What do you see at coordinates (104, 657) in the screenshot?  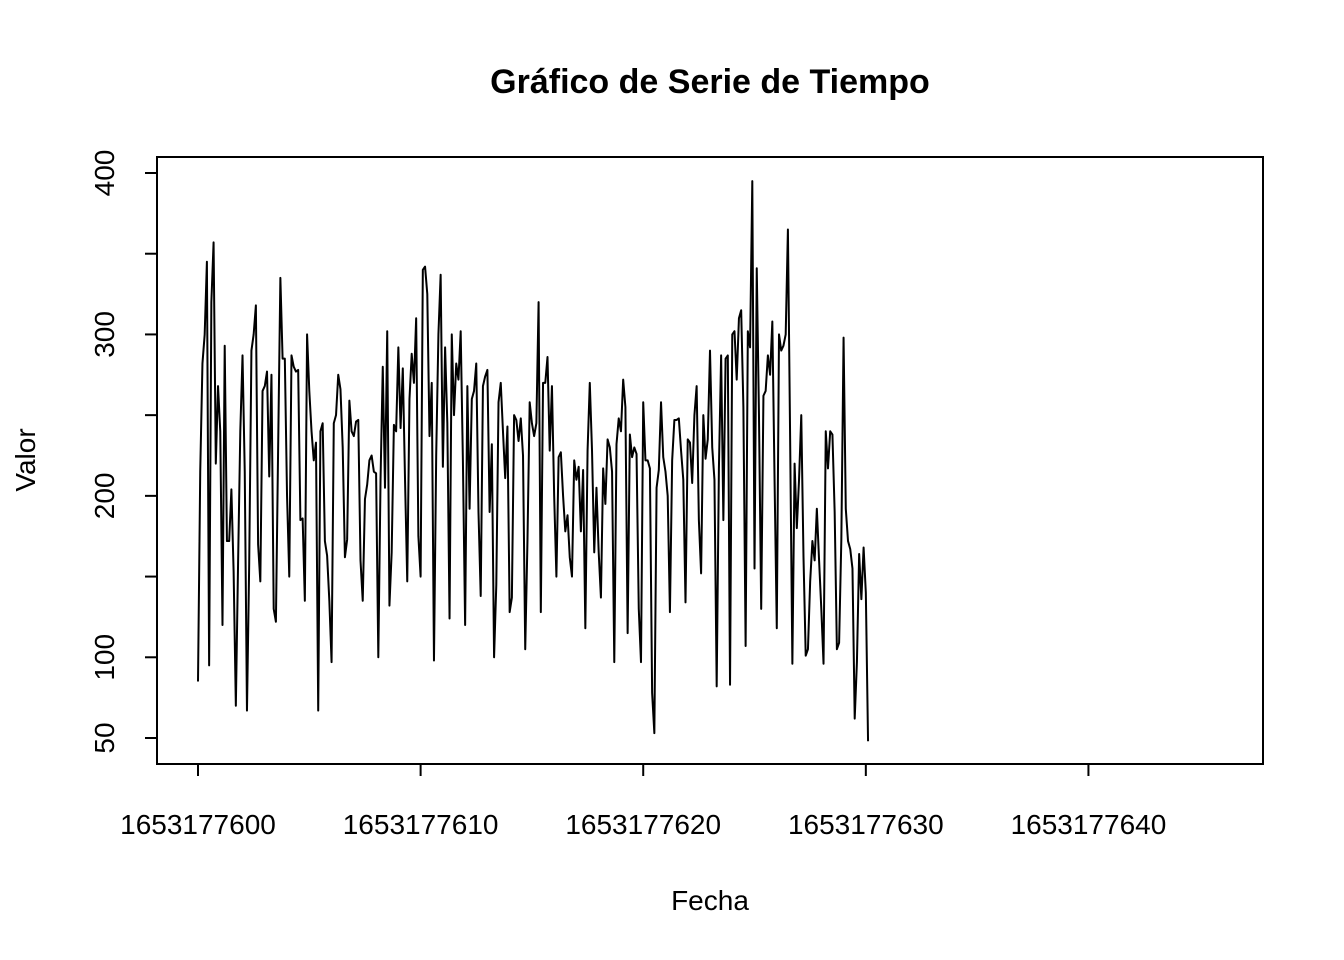 I see `y-tick-label: 100` at bounding box center [104, 657].